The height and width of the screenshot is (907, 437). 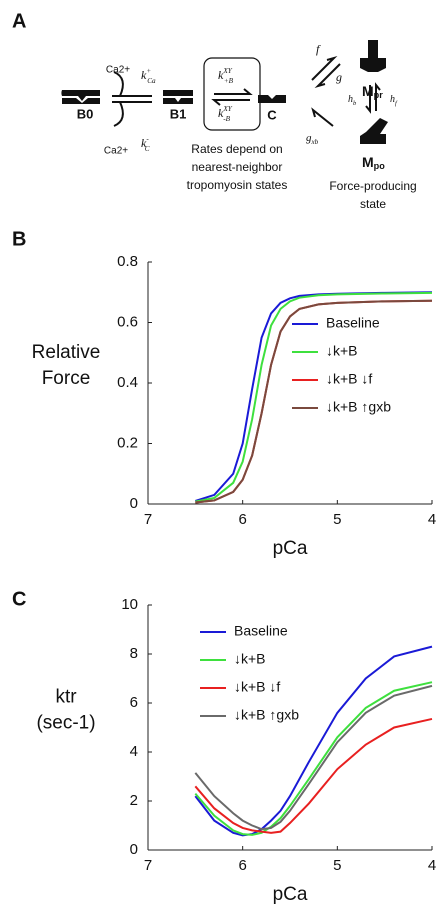 What do you see at coordinates (178, 113) in the screenshot?
I see `state-label: B1` at bounding box center [178, 113].